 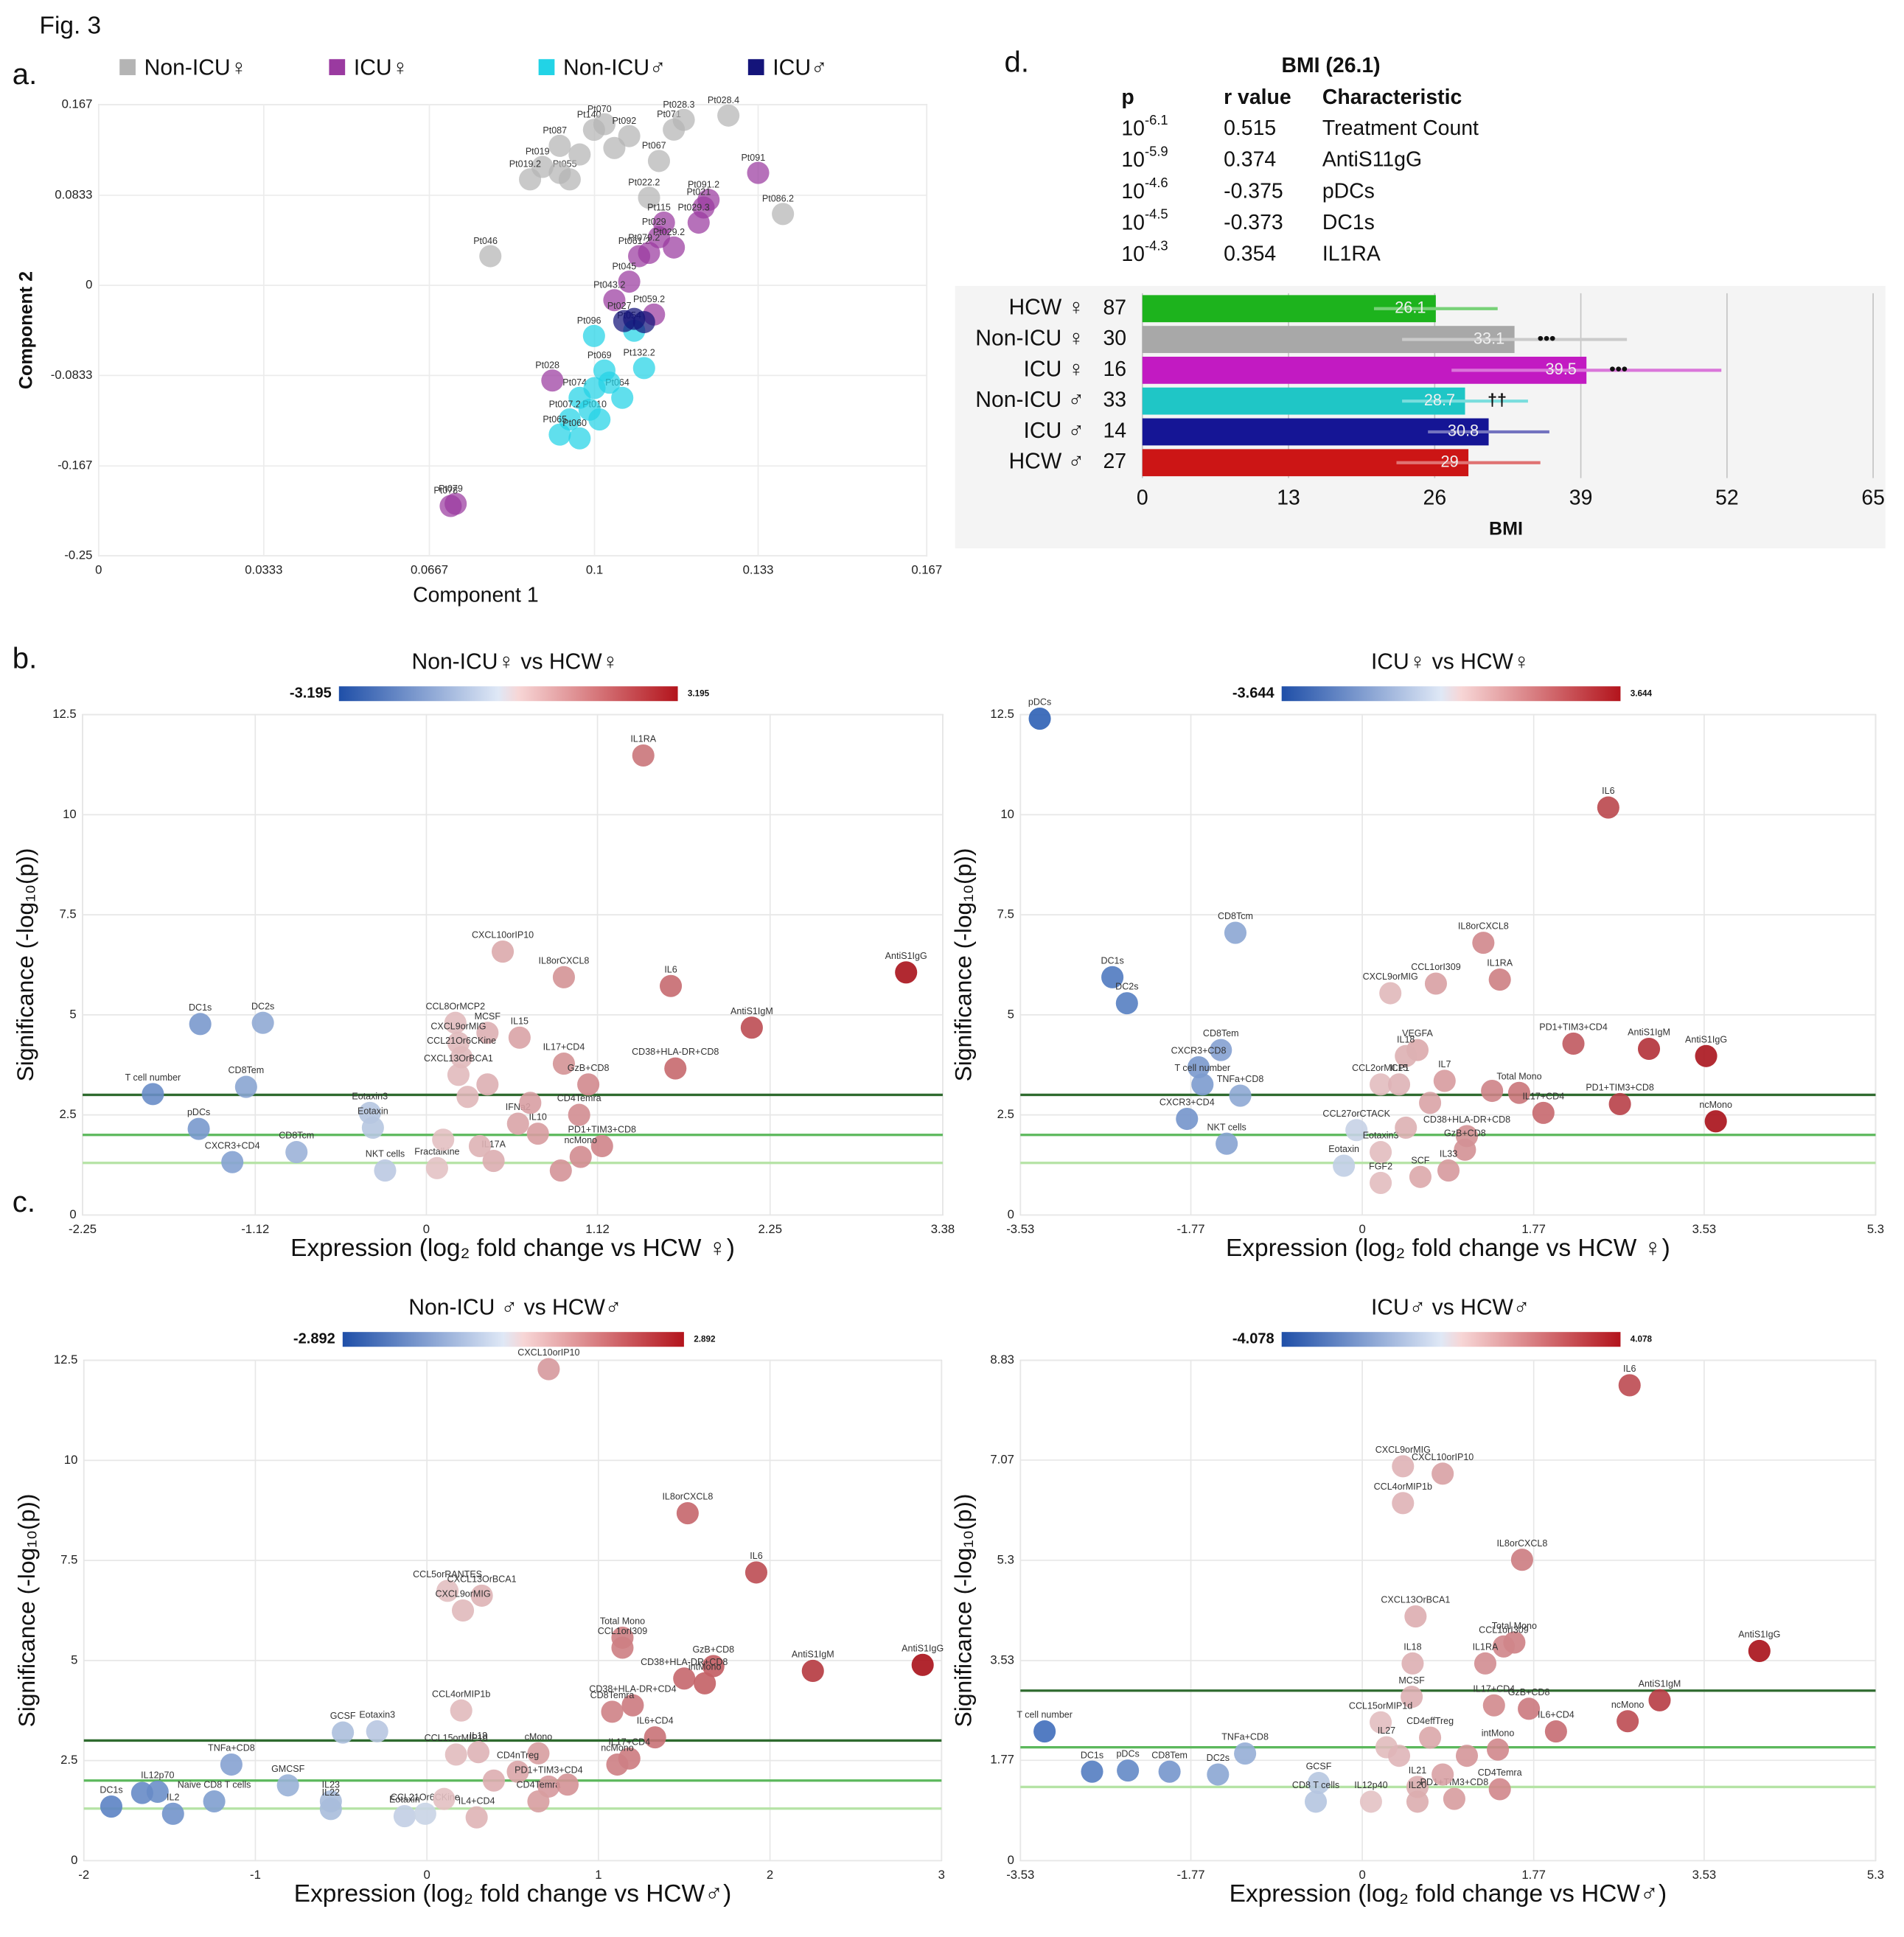 I want to click on point-label: CXCR3+CD8, so click(x=1199, y=1051).